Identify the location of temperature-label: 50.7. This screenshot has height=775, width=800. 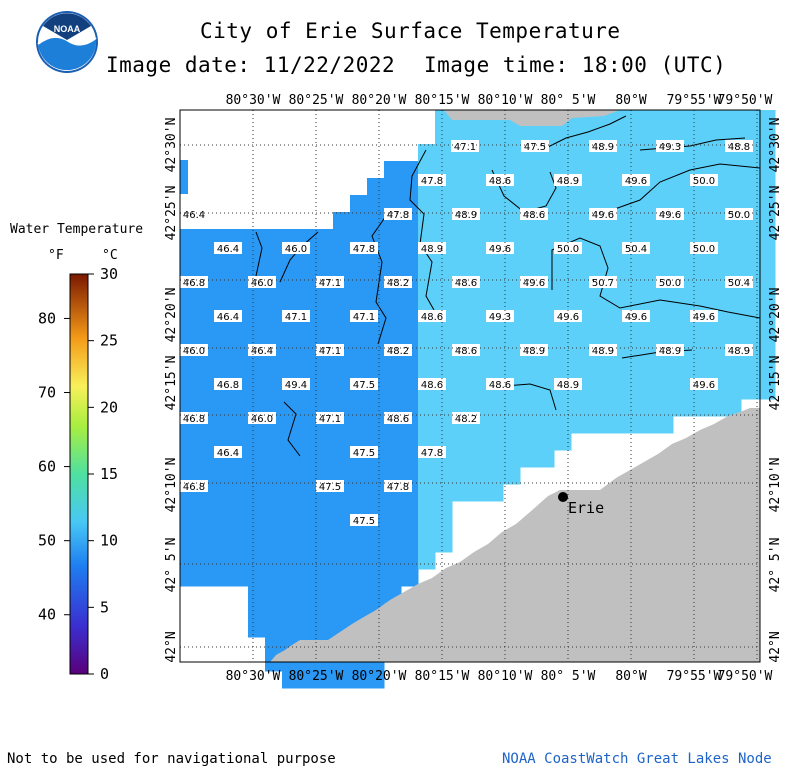
(603, 282).